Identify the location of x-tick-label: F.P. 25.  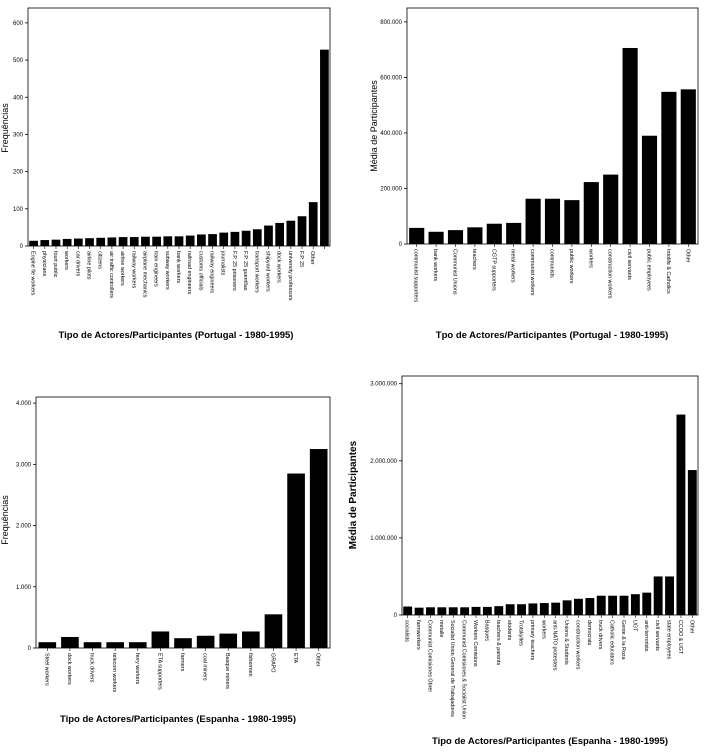
(301, 259).